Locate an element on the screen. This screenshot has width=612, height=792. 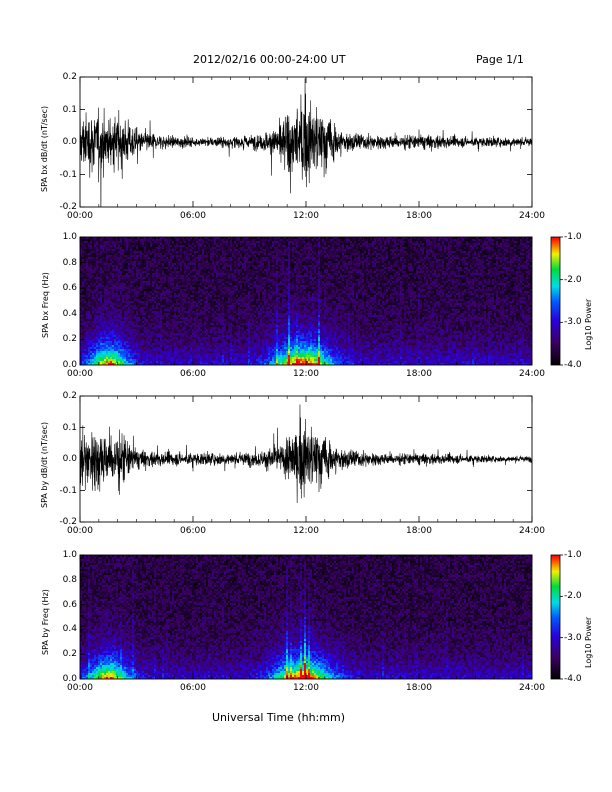
panel1-x-tick-label: 00:00 is located at coordinates (80, 216).